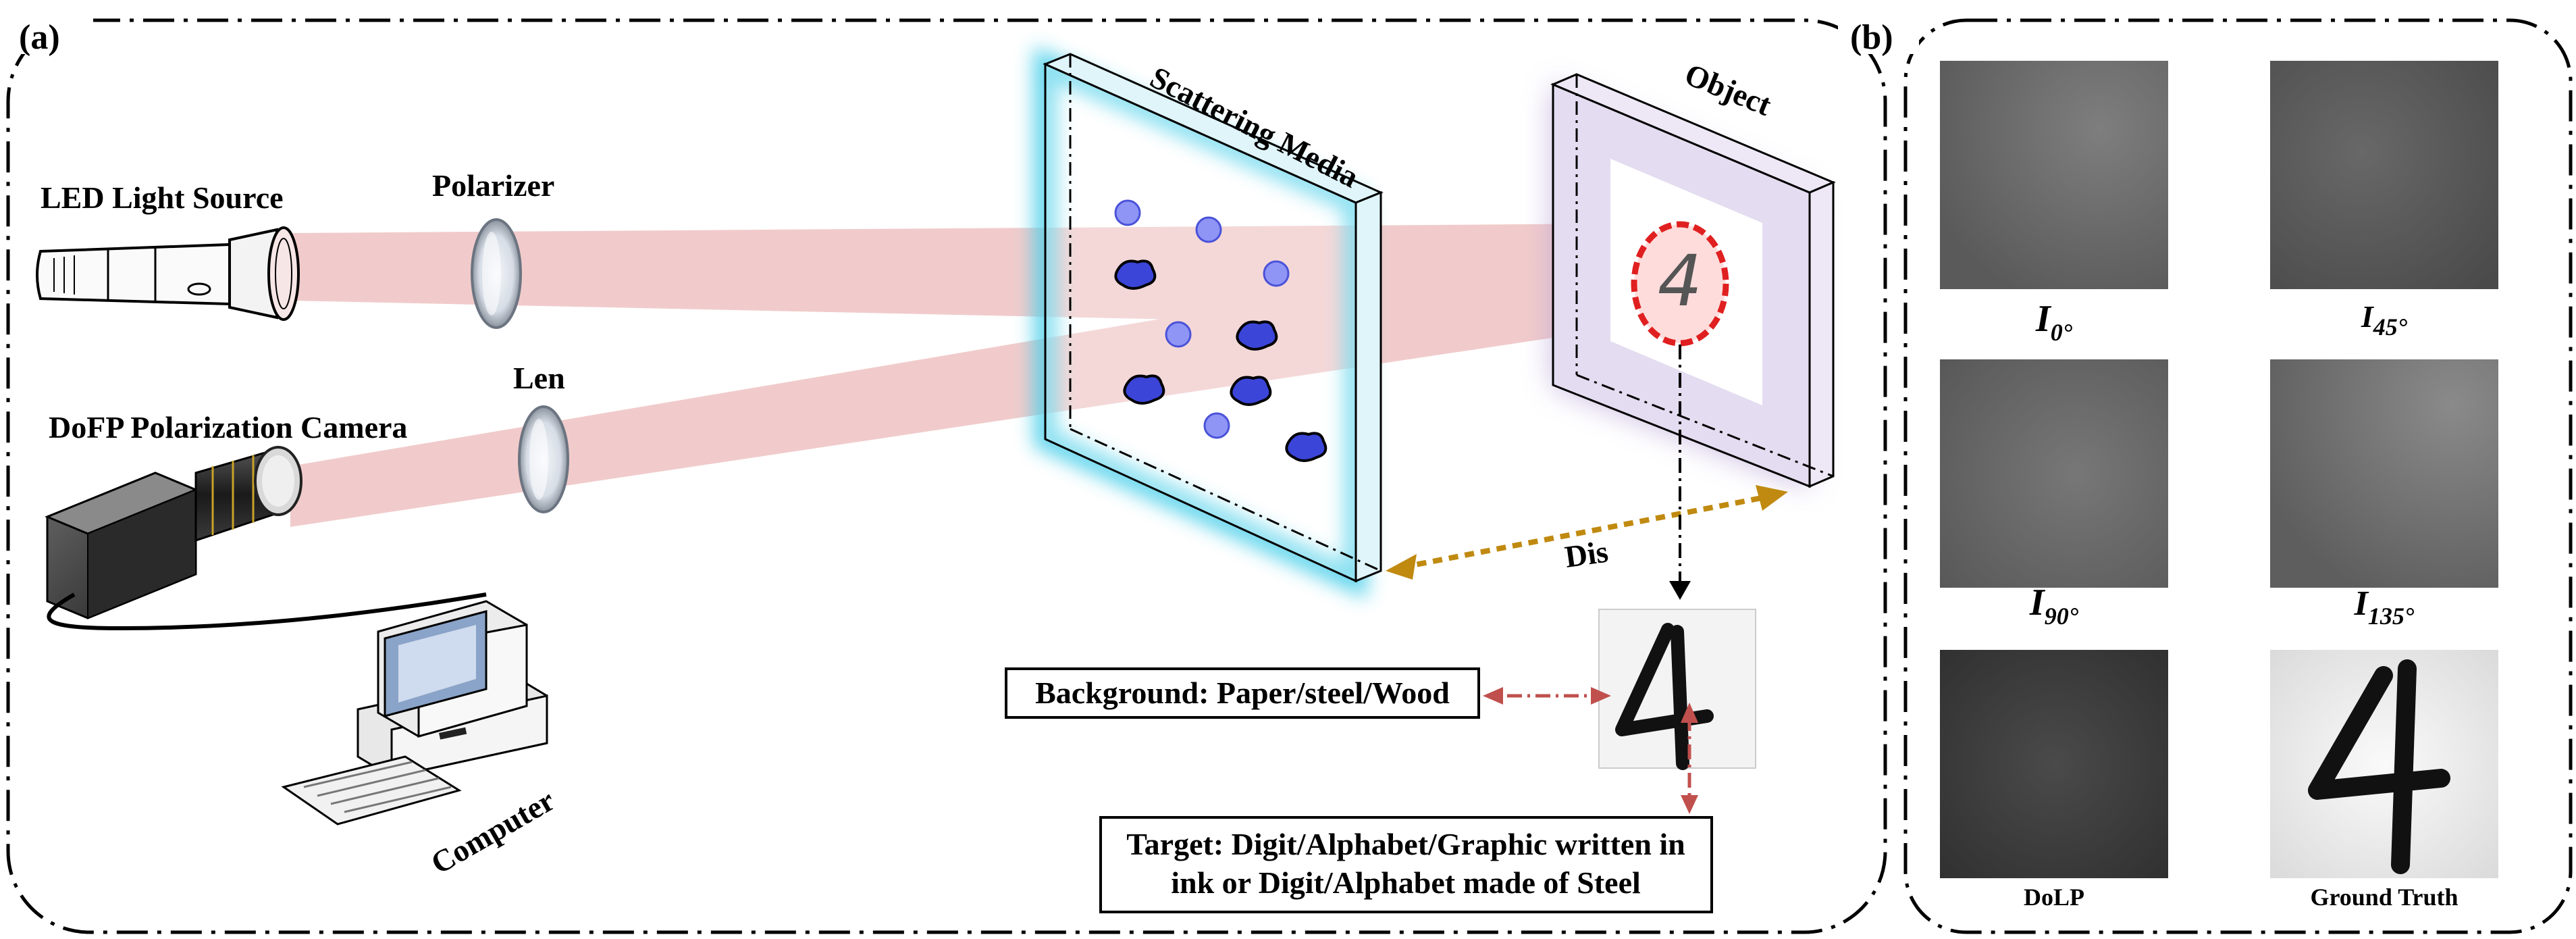 The width and height of the screenshot is (2576, 939). Describe the element at coordinates (228, 427) in the screenshot. I see `camera-label: DoFP Polarization Camera` at that location.